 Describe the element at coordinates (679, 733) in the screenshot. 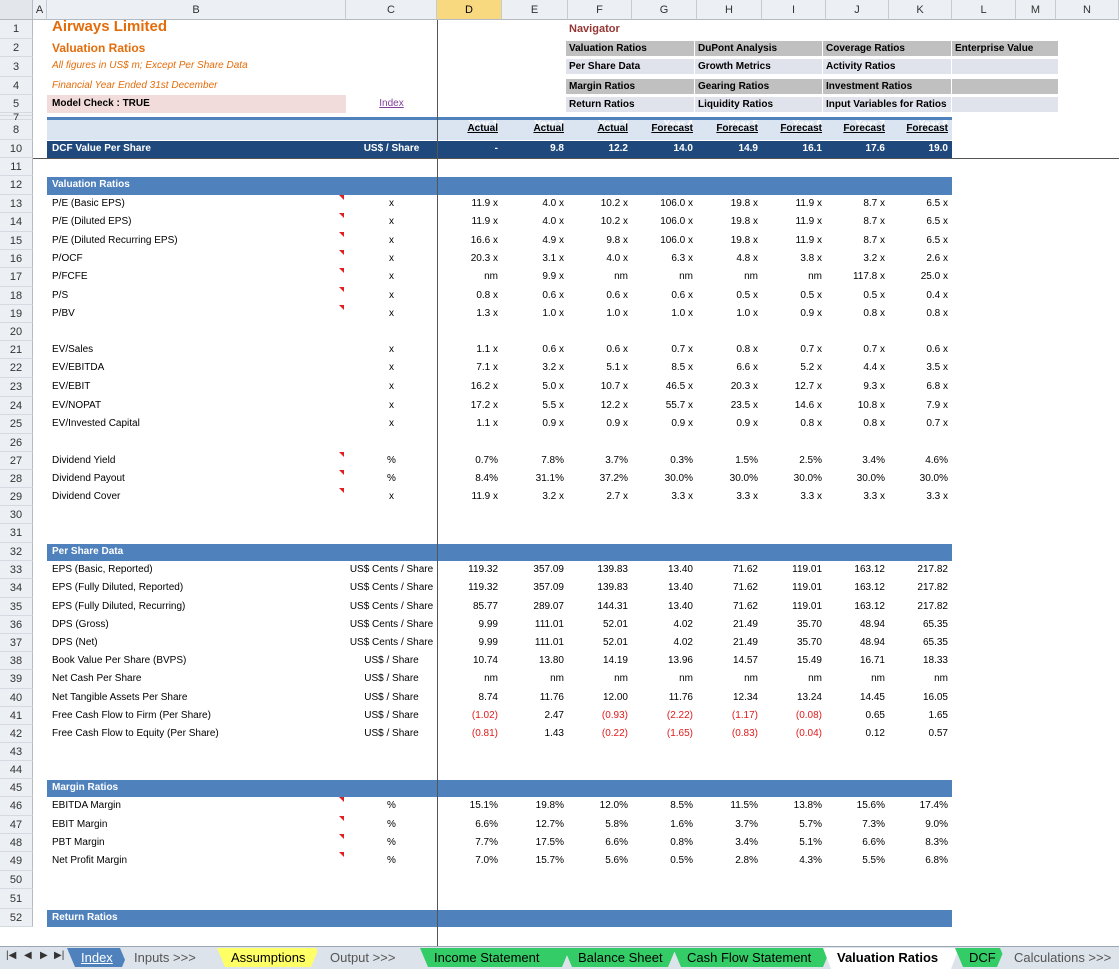

I see `value-cell: (1.65)` at that location.